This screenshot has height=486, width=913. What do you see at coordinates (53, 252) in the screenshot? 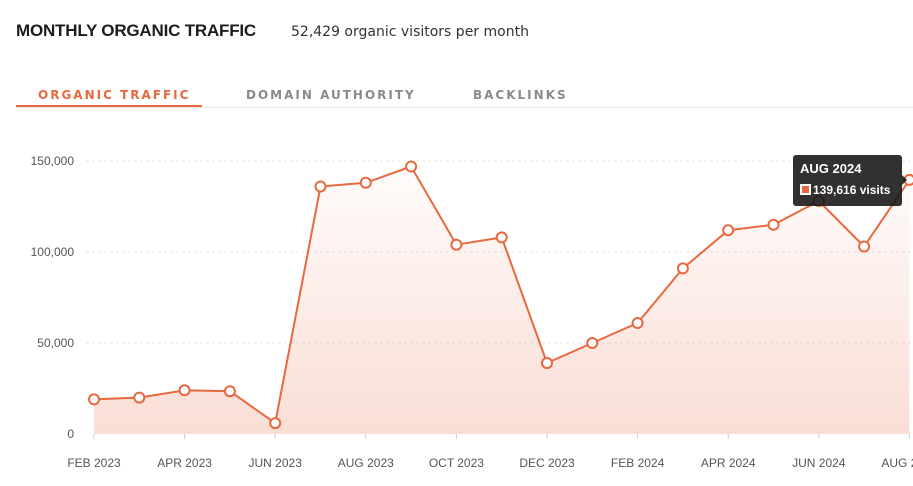
I see `y-tick-label: 100,000` at bounding box center [53, 252].